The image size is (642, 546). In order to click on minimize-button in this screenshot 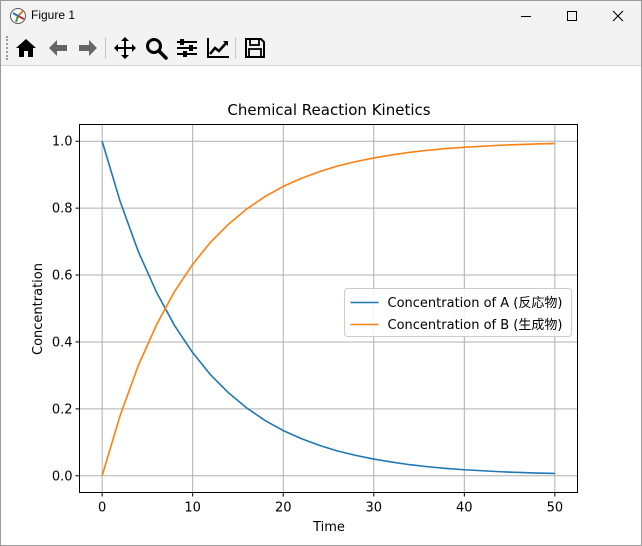, I will do `click(526, 16)`.